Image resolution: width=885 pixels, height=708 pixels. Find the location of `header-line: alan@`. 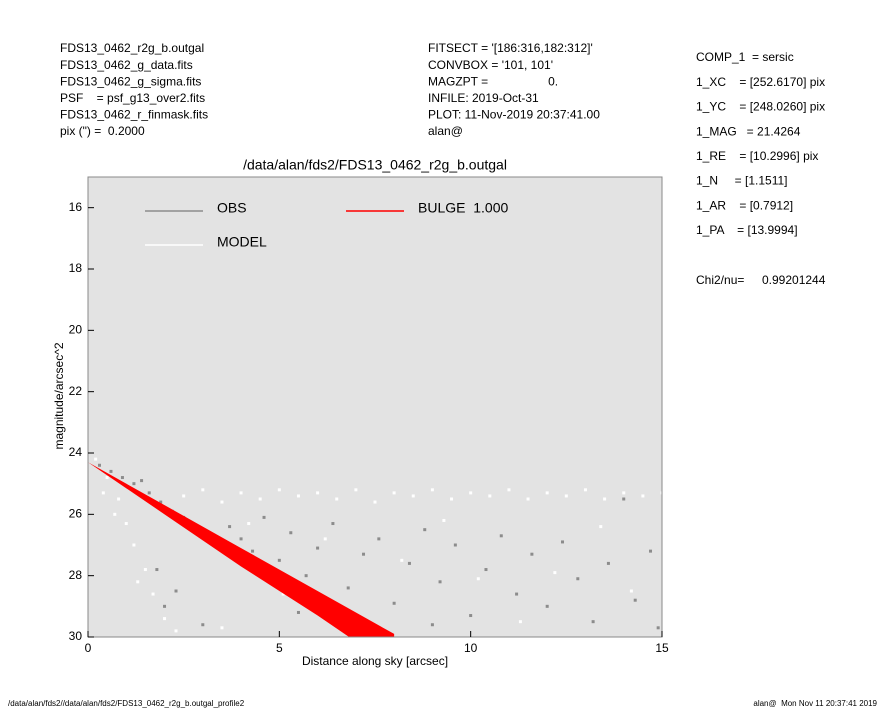

header-line: alan@ is located at coordinates (445, 131).